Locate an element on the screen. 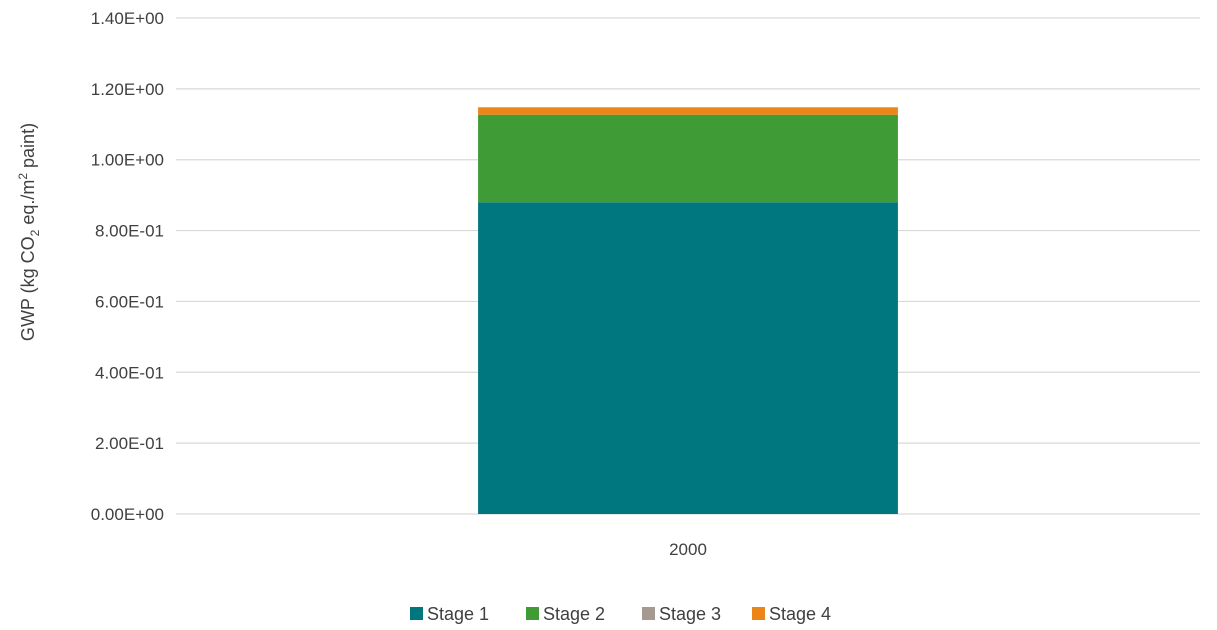  y-axis-title-subscript: 2 is located at coordinates (35, 232).